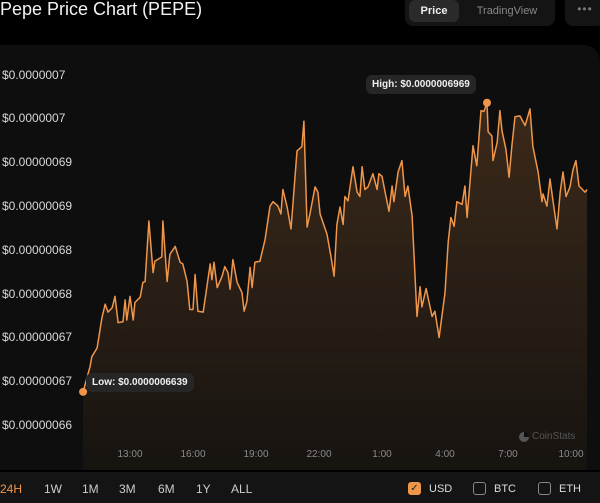 This screenshot has height=503, width=600. I want to click on high-tooltip: High: $0.0000006969, so click(421, 84).